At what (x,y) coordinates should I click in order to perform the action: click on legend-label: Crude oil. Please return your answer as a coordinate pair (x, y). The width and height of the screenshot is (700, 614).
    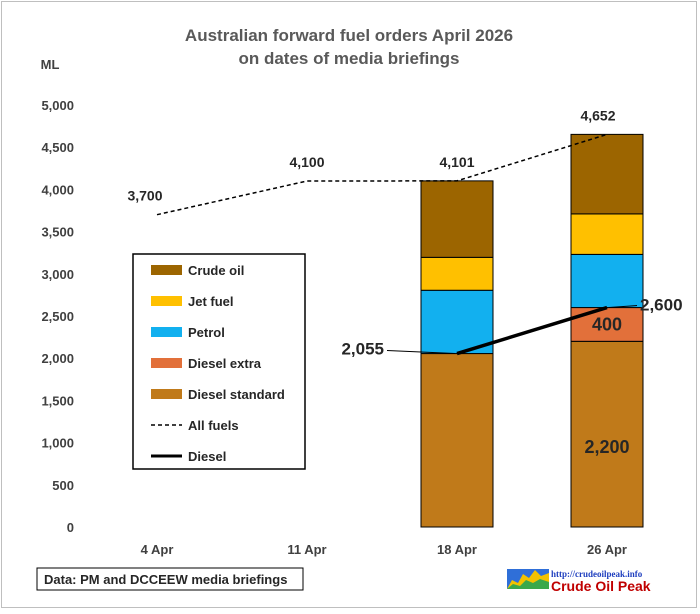
    Looking at the image, I should click on (216, 270).